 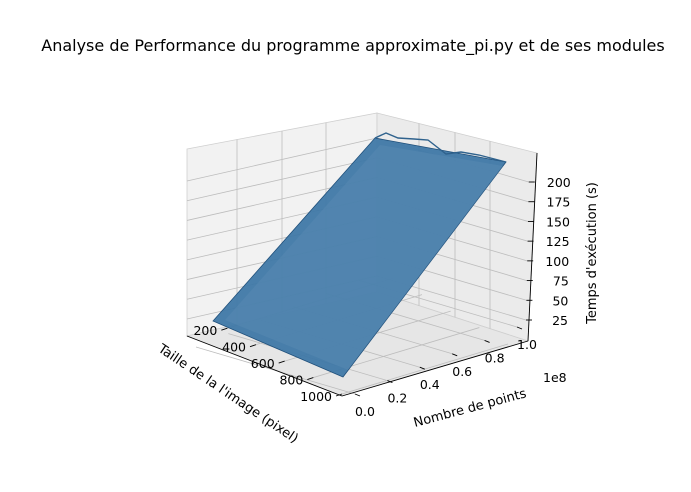 I want to click on y-axis-line, so click(x=435, y=368).